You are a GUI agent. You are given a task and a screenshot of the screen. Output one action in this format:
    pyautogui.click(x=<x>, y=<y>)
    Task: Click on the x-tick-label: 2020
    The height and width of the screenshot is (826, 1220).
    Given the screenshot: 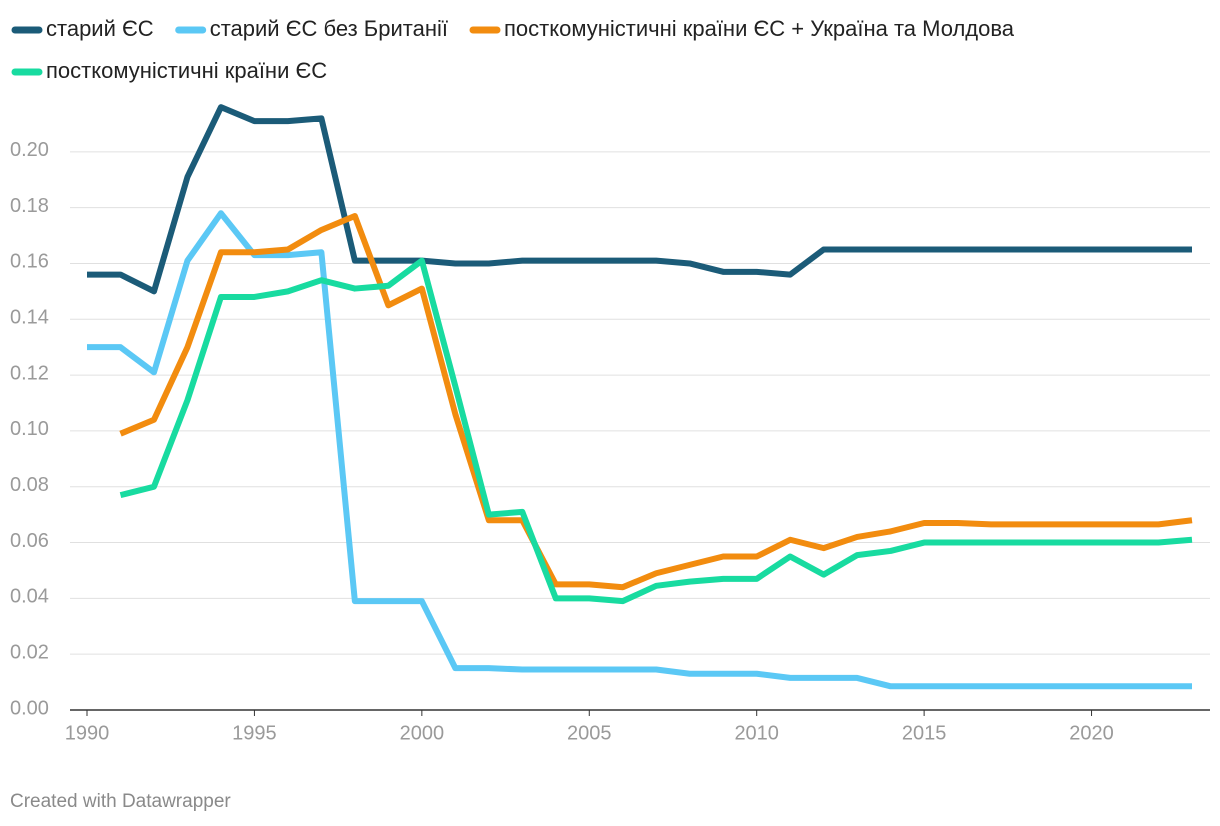 What is the action you would take?
    pyautogui.click(x=1091, y=733)
    